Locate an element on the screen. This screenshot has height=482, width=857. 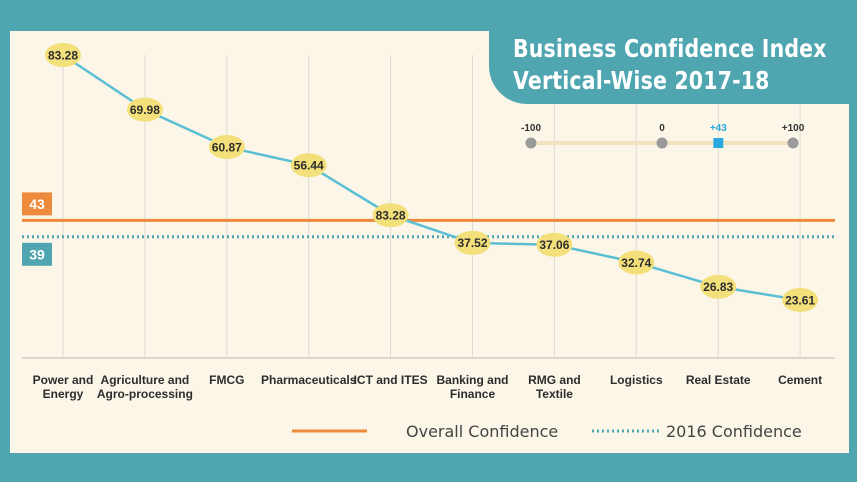
x-tick-label: Cement is located at coordinates (800, 380).